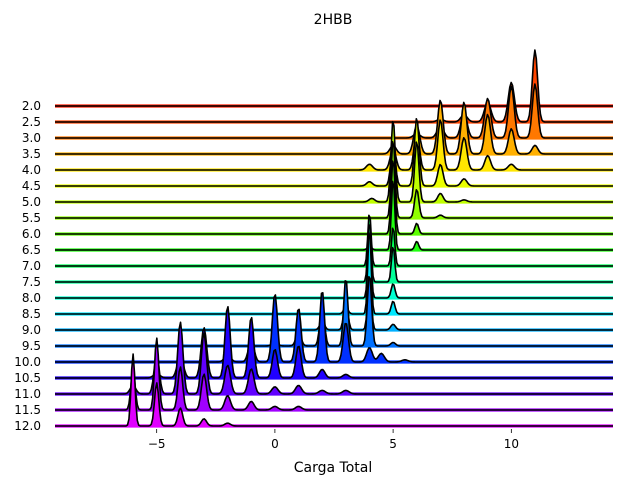  Describe the element at coordinates (31, 106) in the screenshot. I see `y-tick-label: 2.0` at that location.